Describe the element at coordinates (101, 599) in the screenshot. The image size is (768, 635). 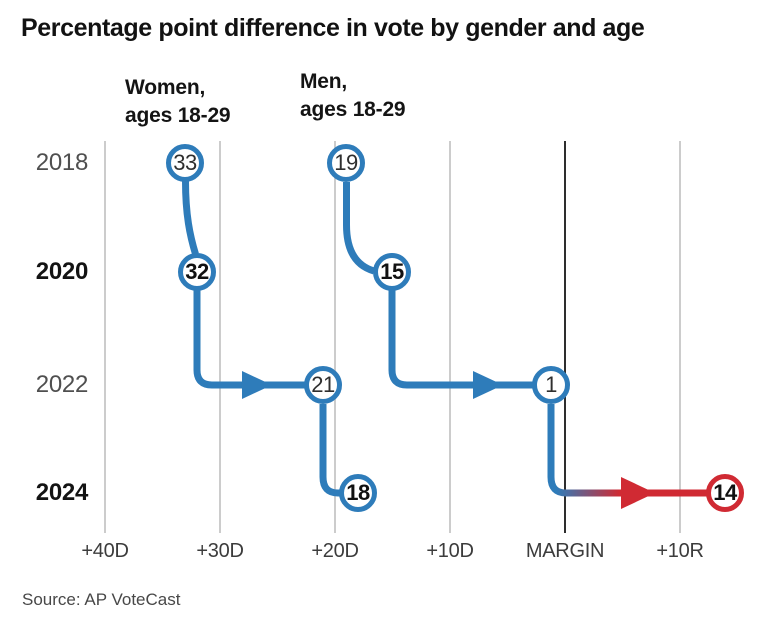
I see `source-note: Source: AP VoteCast` at that location.